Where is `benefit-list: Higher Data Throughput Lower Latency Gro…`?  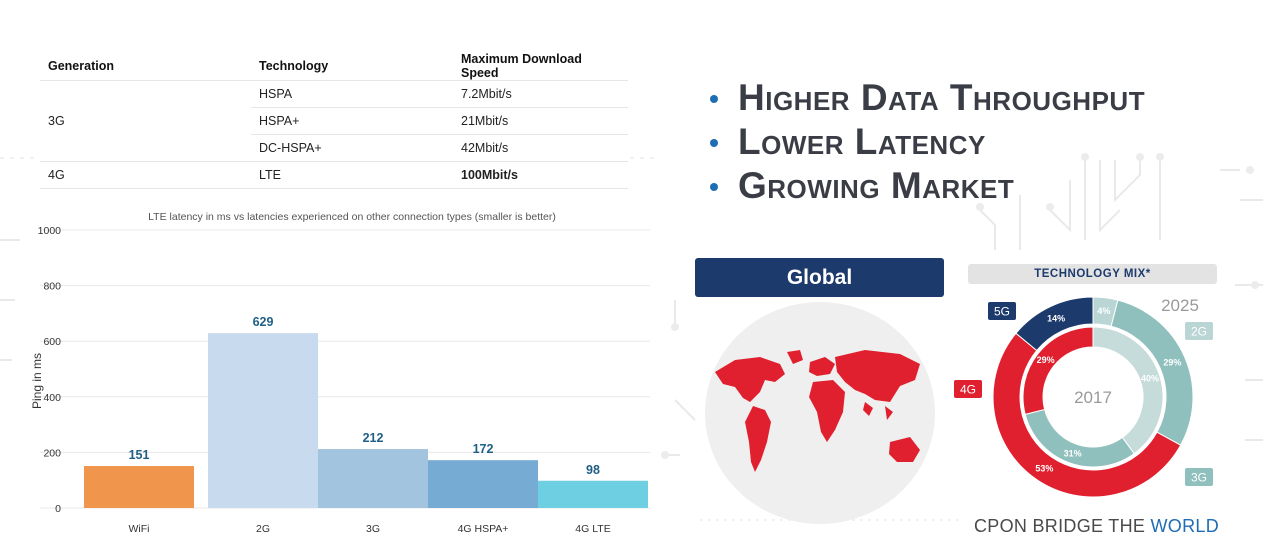 benefit-list: Higher Data Throughput Lower Latency Gro… is located at coordinates (925, 142).